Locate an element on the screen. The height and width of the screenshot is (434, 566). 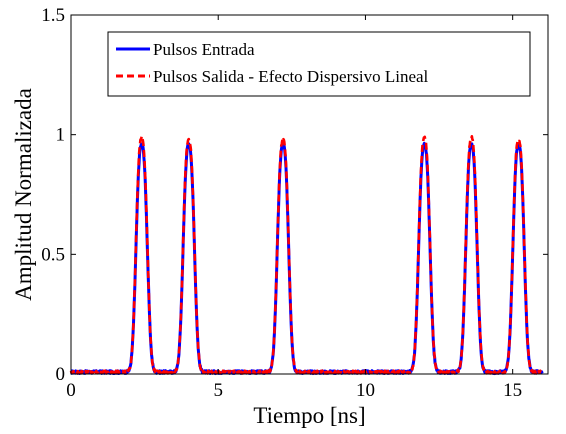
legend-box is located at coordinates (319, 64).